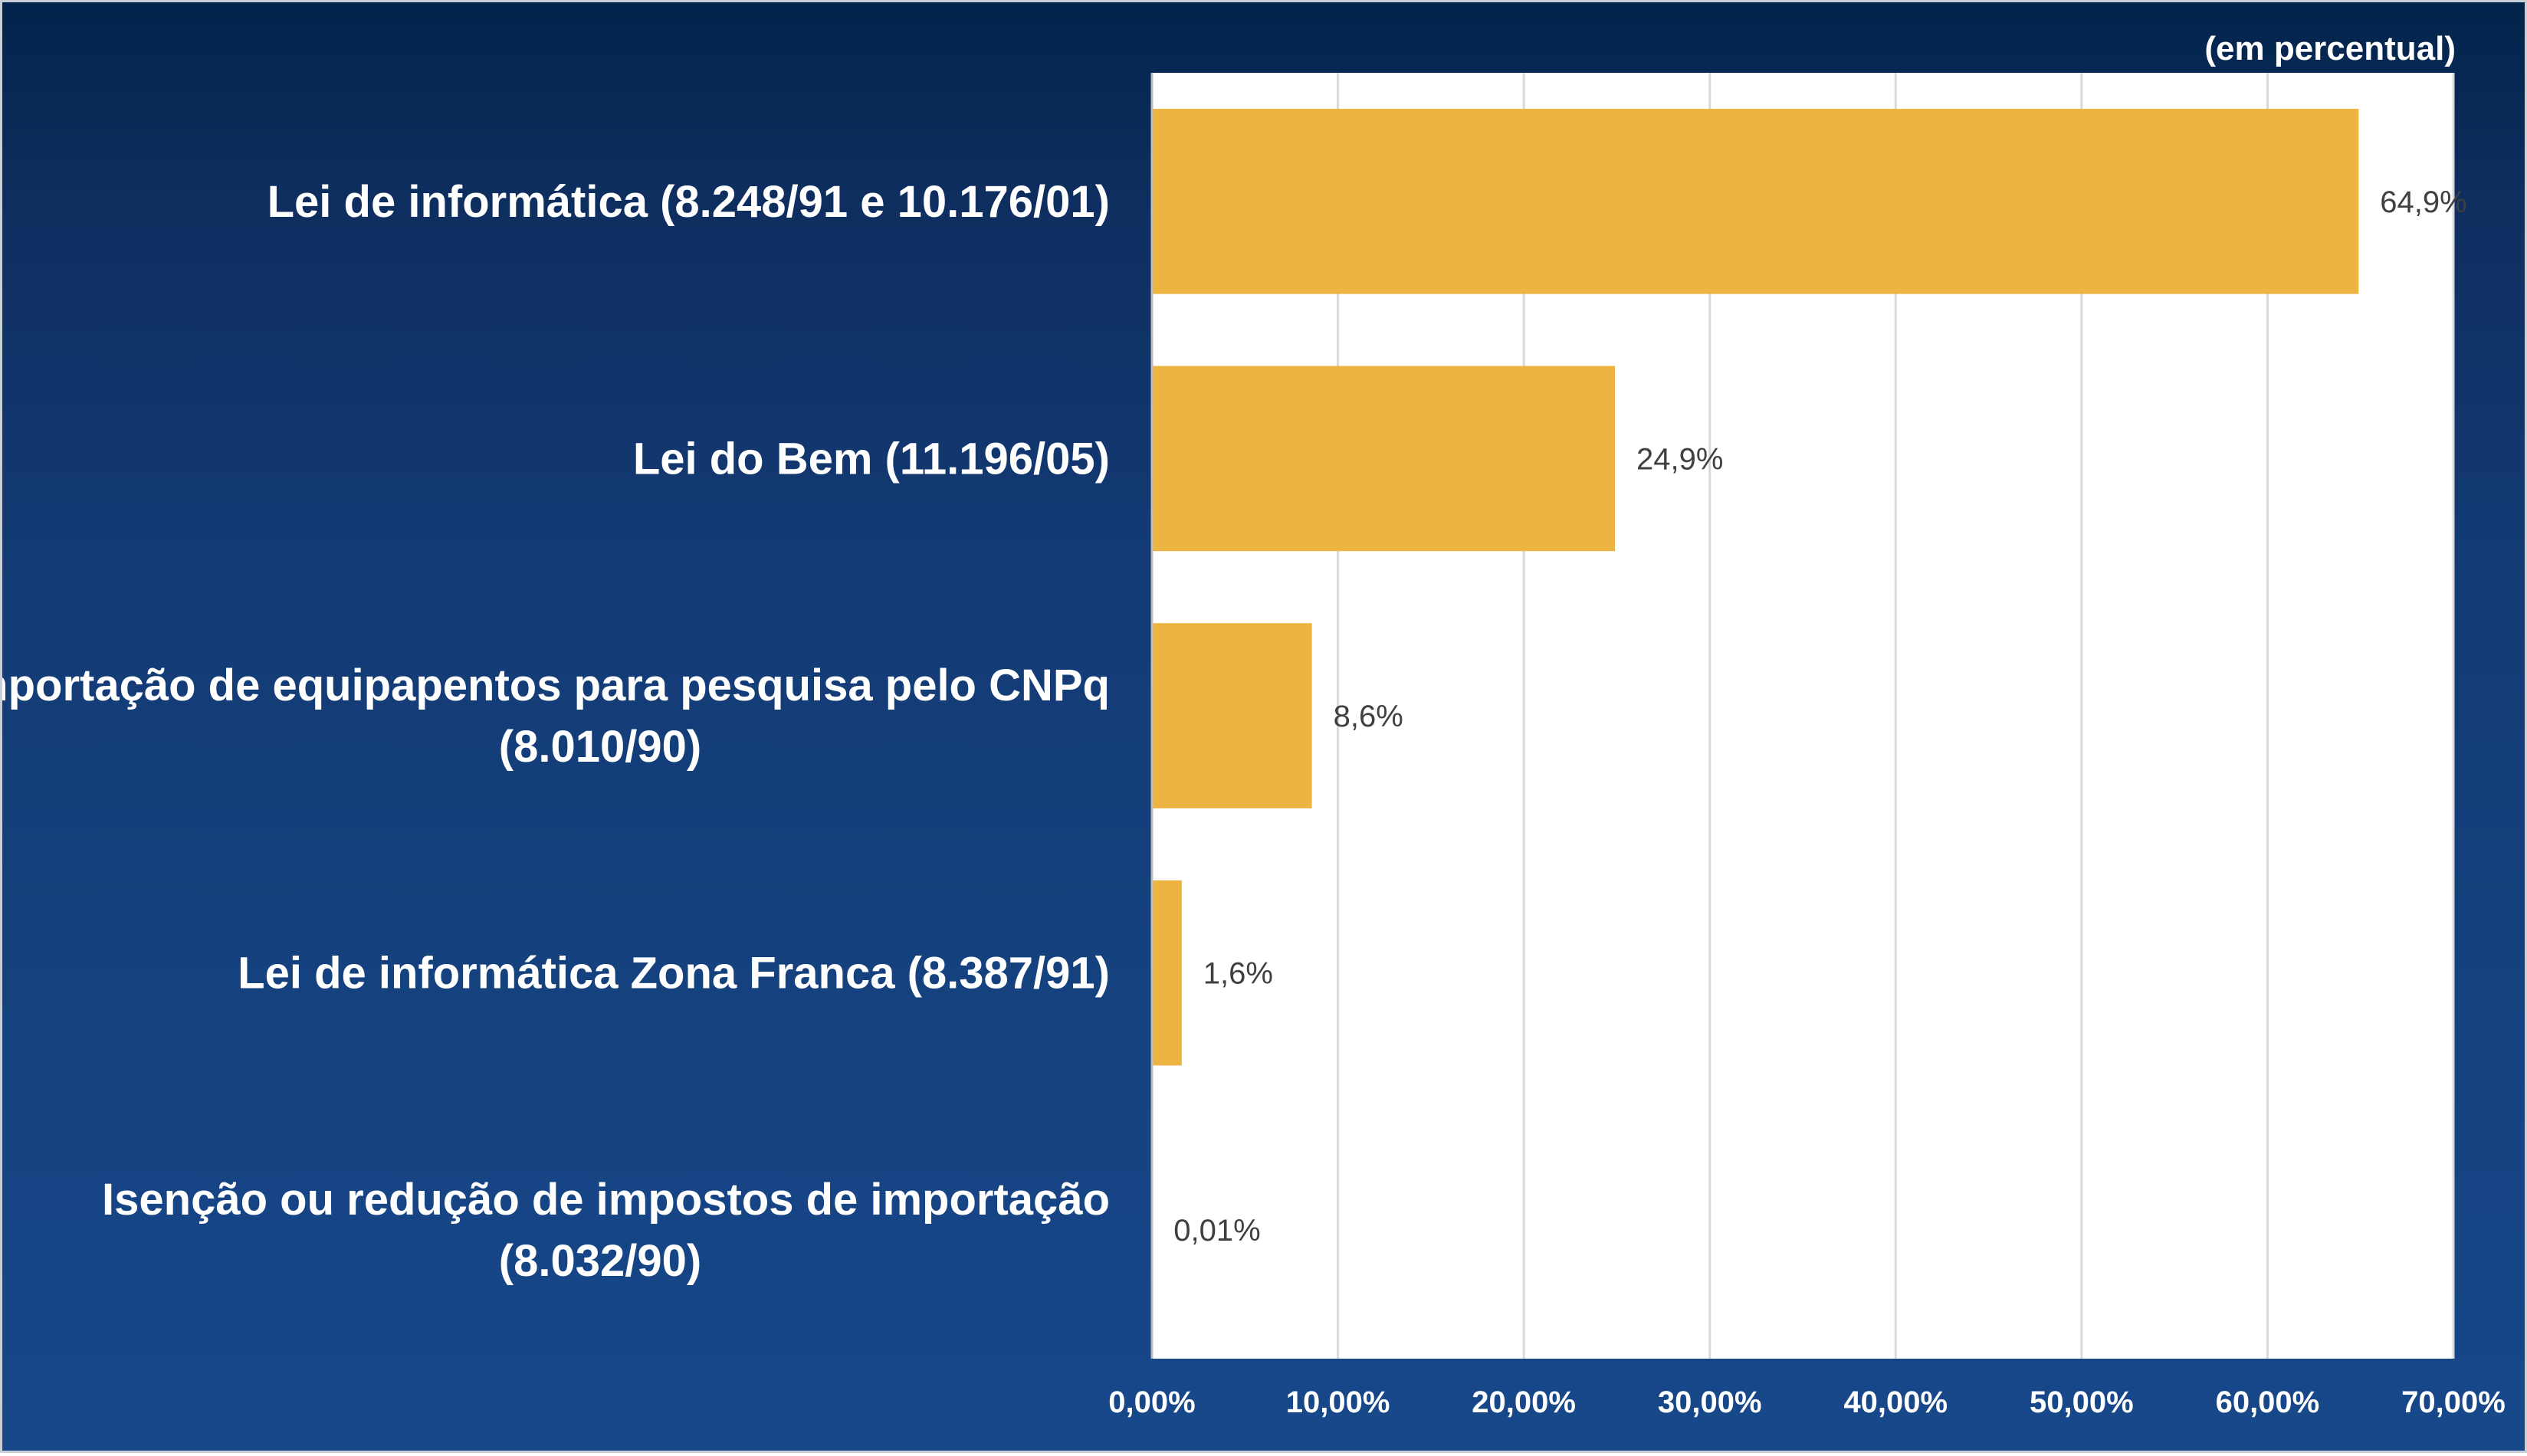 Image resolution: width=2527 pixels, height=1456 pixels. Describe the element at coordinates (1524, 1402) in the screenshot. I see `x-tick-label: 20,00%` at that location.